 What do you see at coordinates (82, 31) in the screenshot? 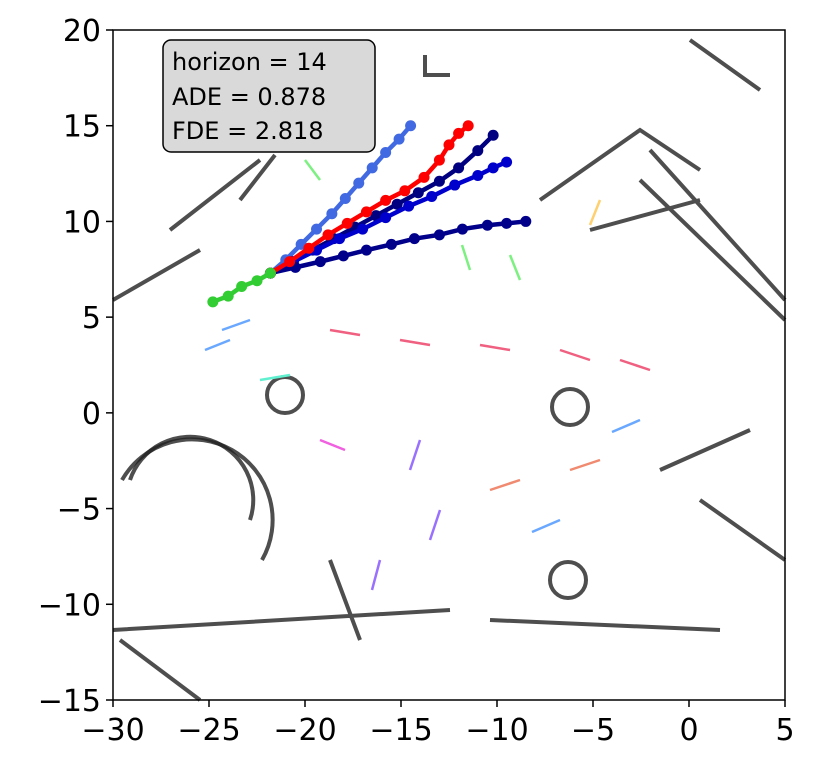
I see `y-tick-label: 20` at bounding box center [82, 31].